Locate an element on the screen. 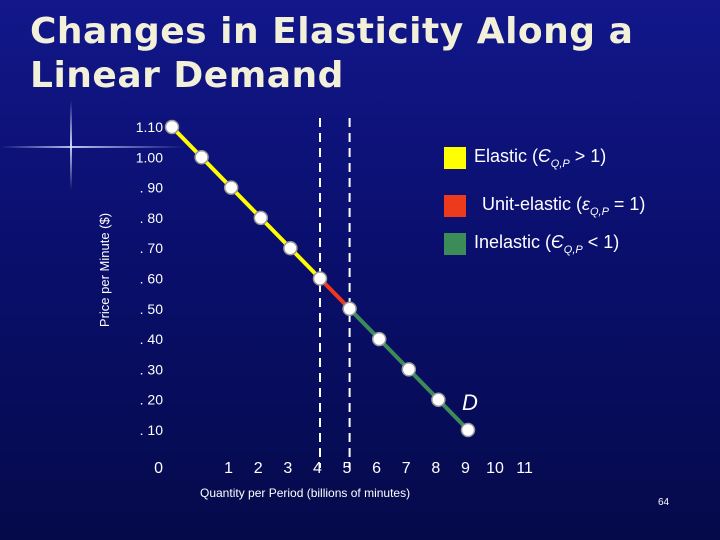 The height and width of the screenshot is (540, 720). legend-unit-elastic: Unit-elastic (εQ,P = 1) is located at coordinates (544, 206).